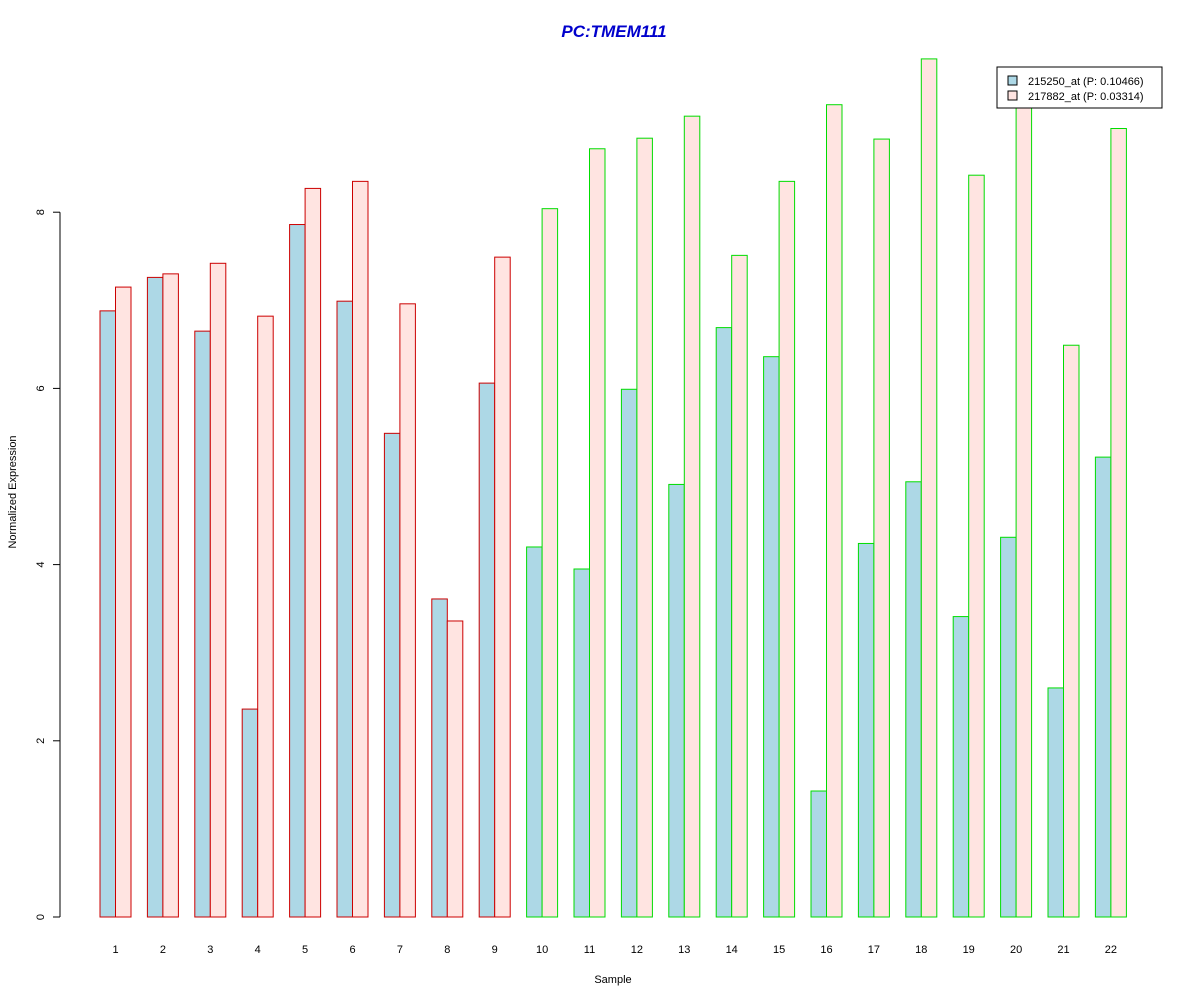 The image size is (1200, 1000). I want to click on x-tick-label: 16, so click(826, 950).